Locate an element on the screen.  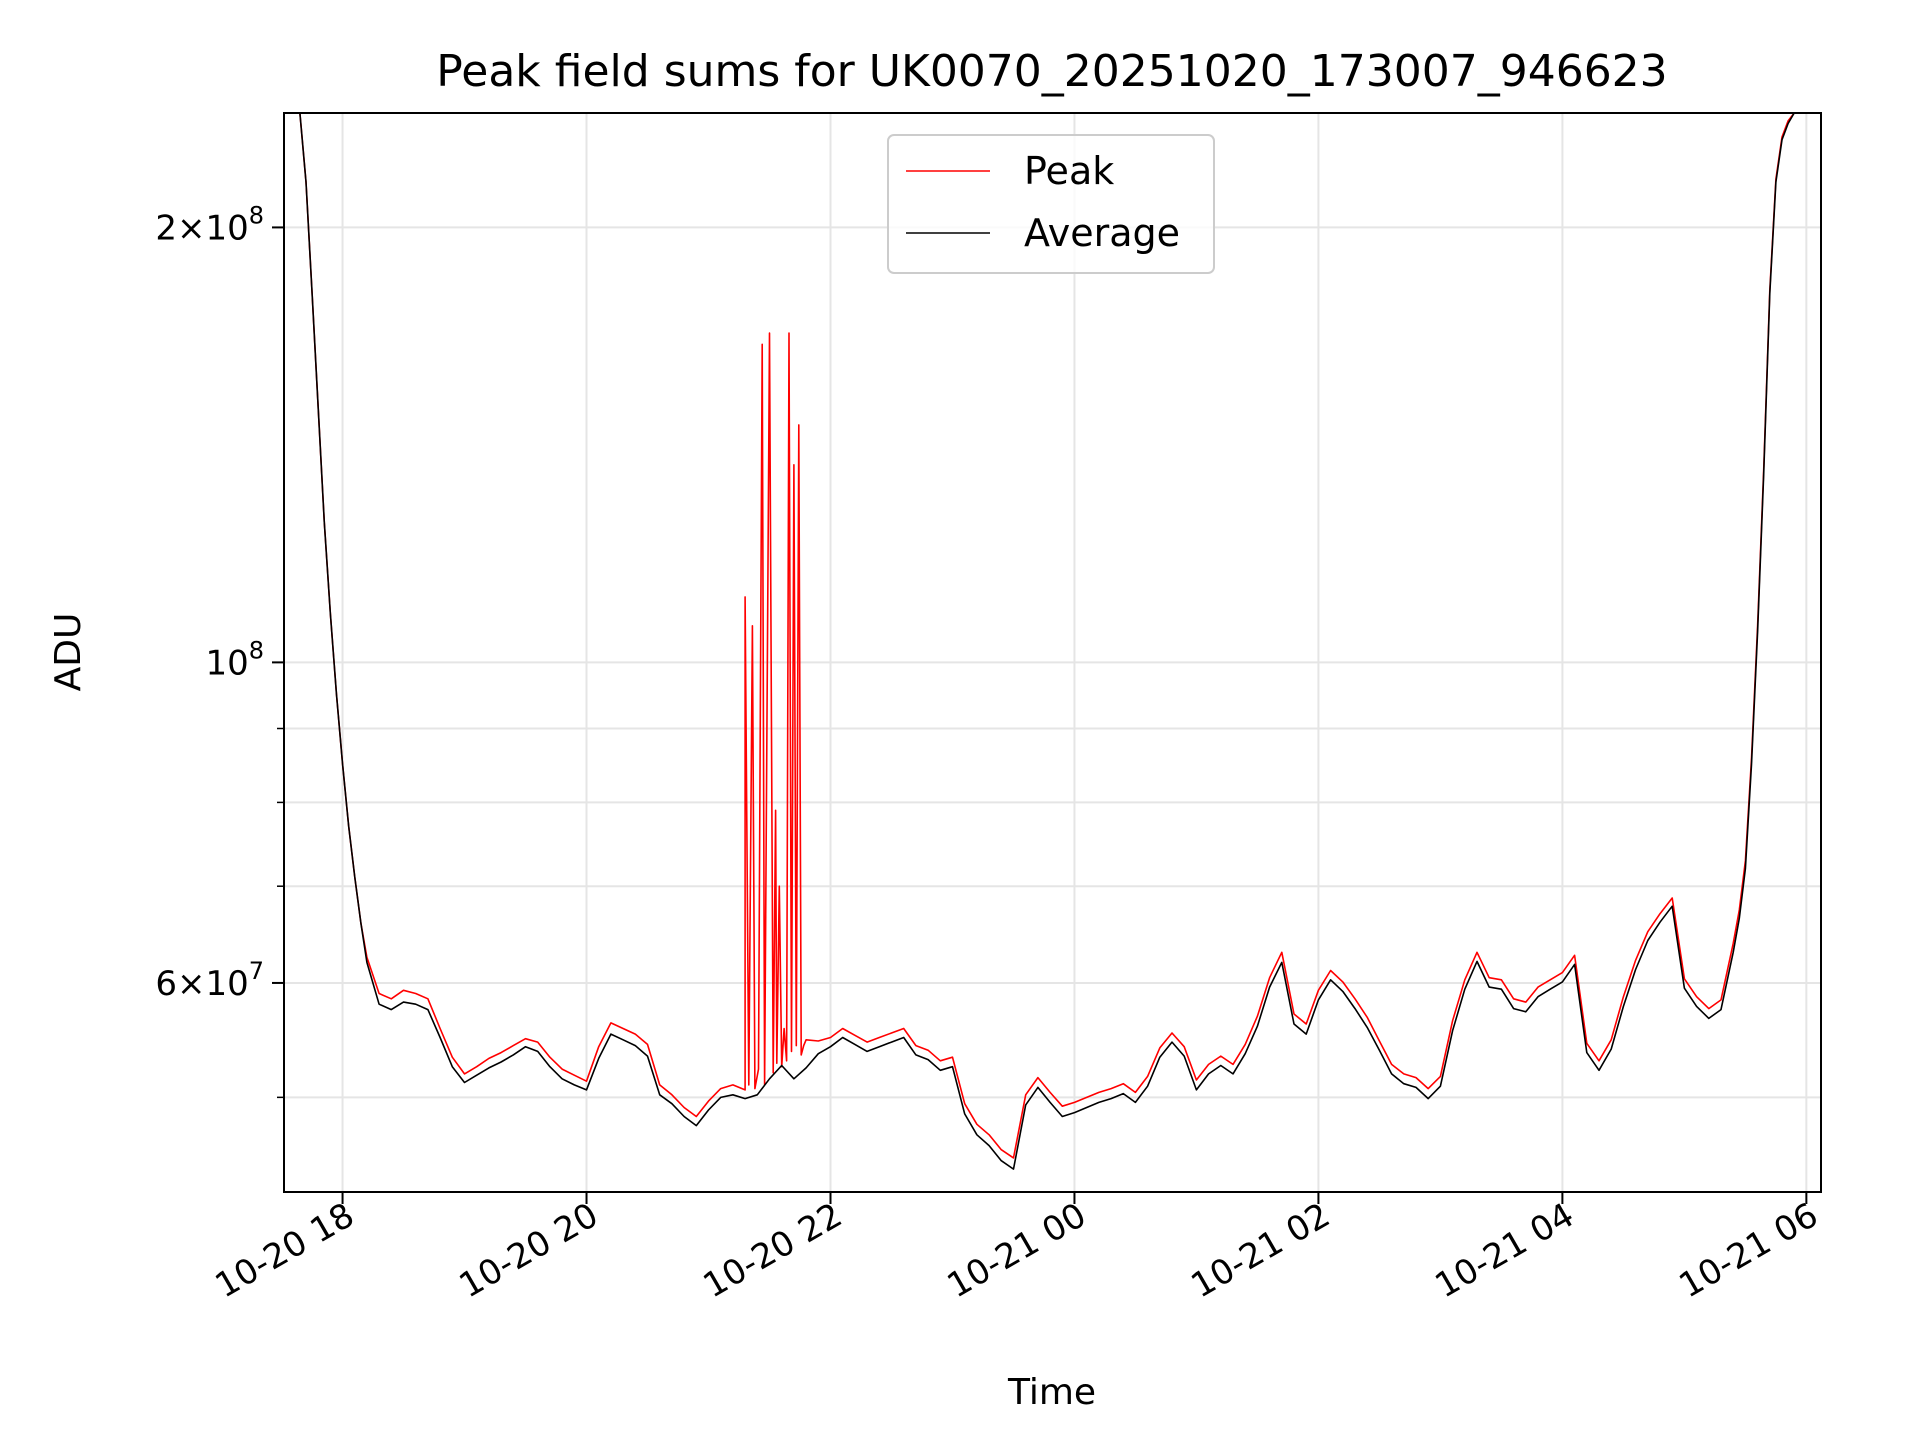
legend-box is located at coordinates (1051, 204).